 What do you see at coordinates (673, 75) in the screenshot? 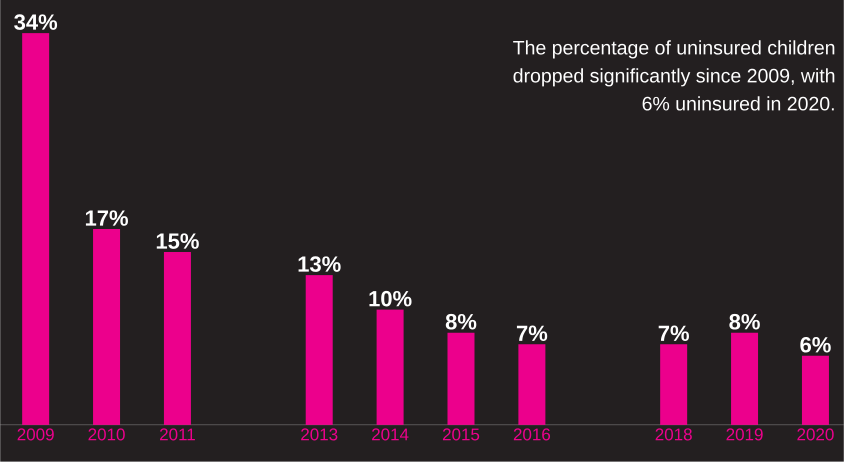
I see `annotation: The percentage of uninsured children dropped significantly since 2009, with 6% uninsured in 2020.` at bounding box center [673, 75].